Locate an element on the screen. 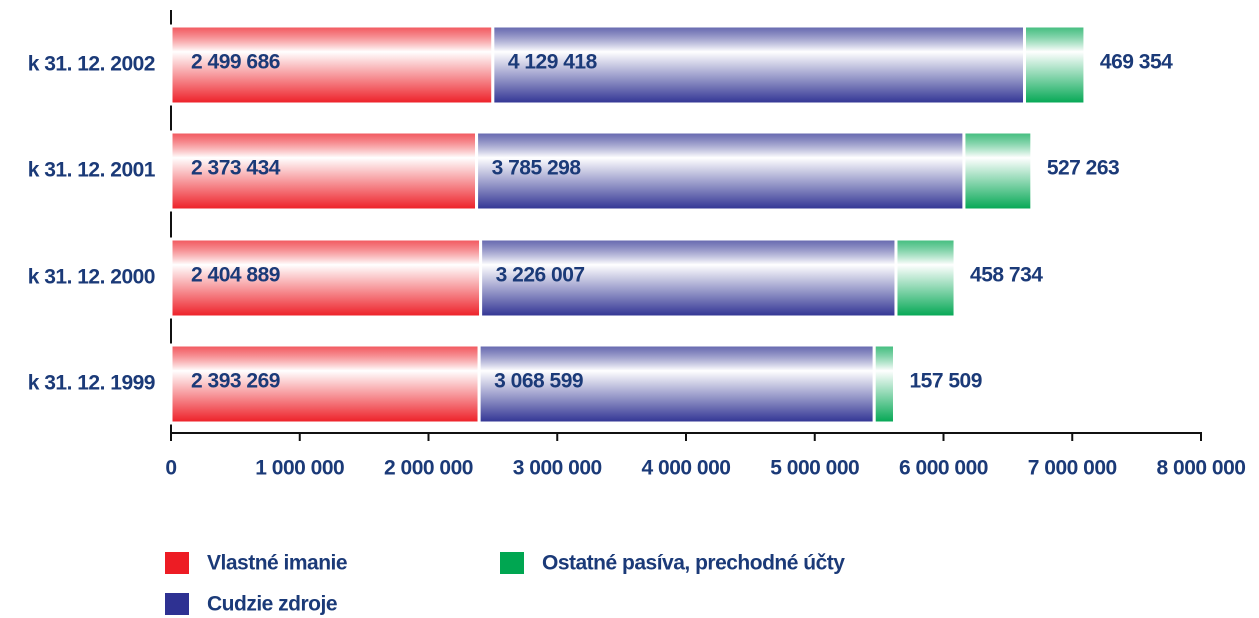  y-tick-label: k 31. 12. 1999 is located at coordinates (91, 383).